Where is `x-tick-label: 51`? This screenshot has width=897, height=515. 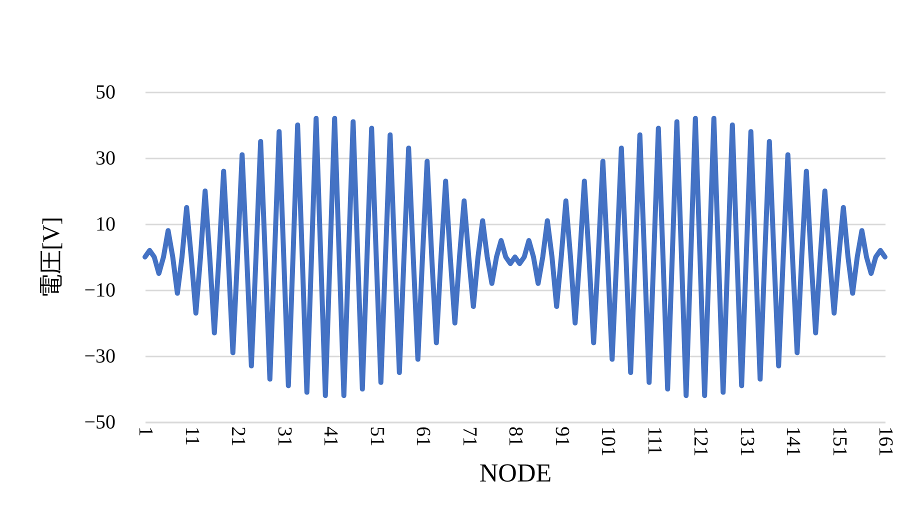
x-tick-label: 51 is located at coordinates (377, 436).